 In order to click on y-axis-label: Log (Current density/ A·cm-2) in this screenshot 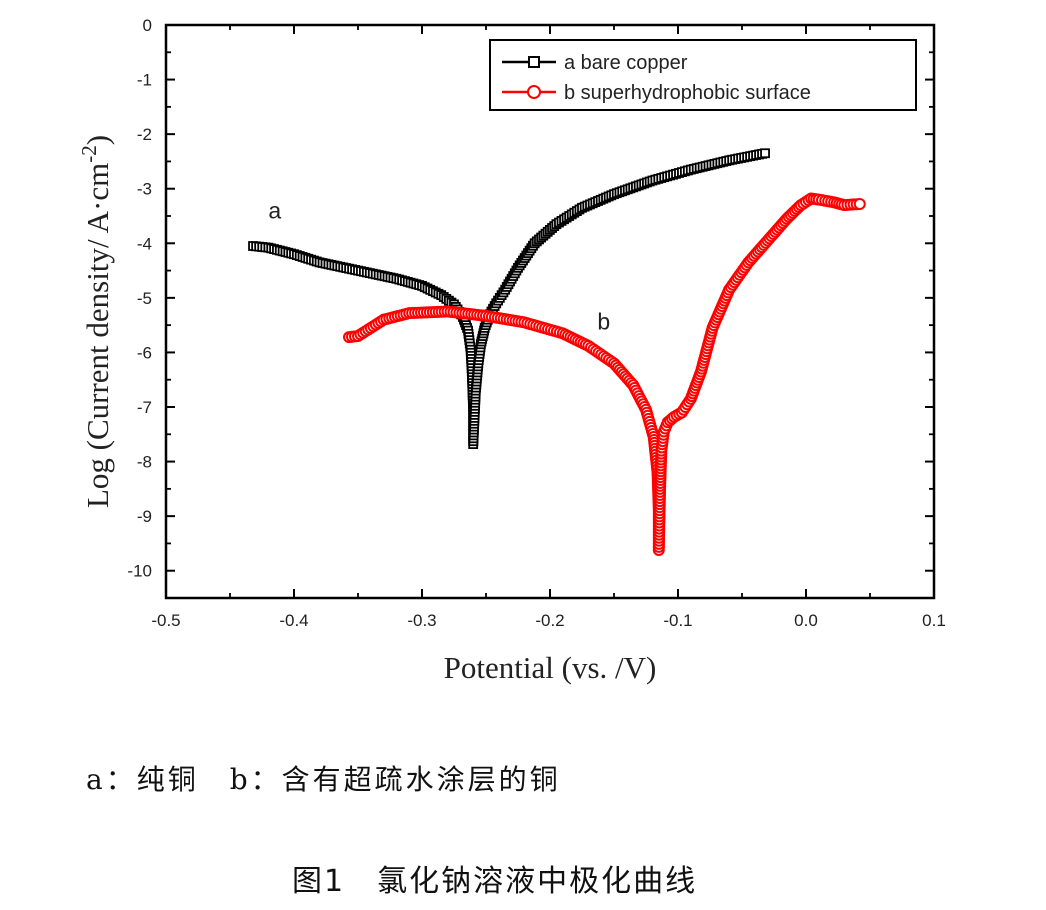, I will do `click(96, 321)`.